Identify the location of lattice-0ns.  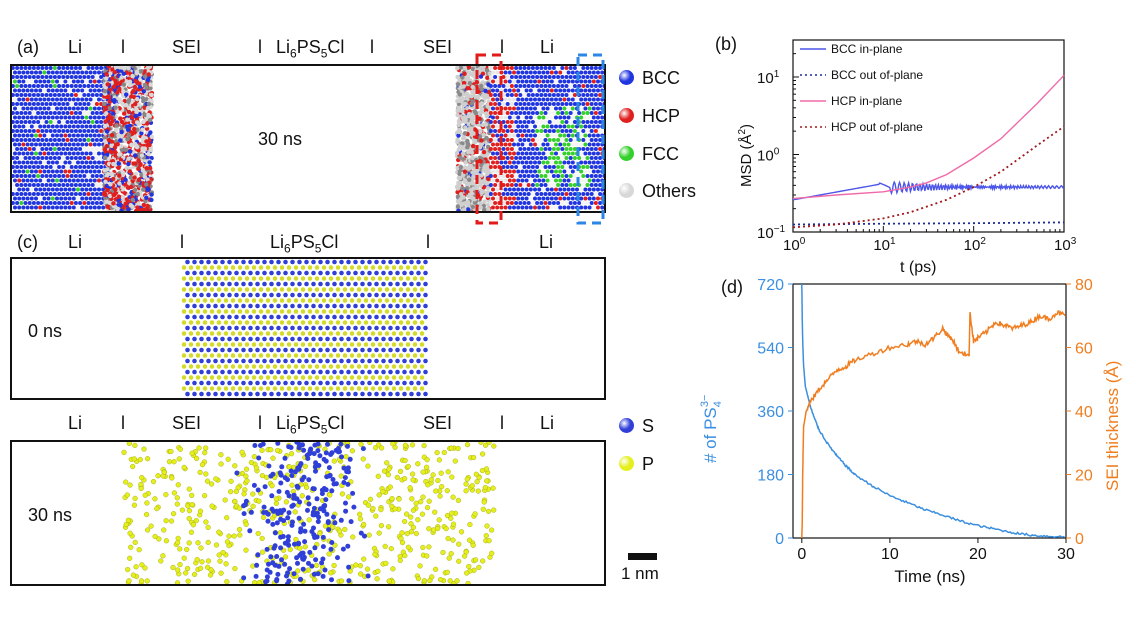
(304, 328).